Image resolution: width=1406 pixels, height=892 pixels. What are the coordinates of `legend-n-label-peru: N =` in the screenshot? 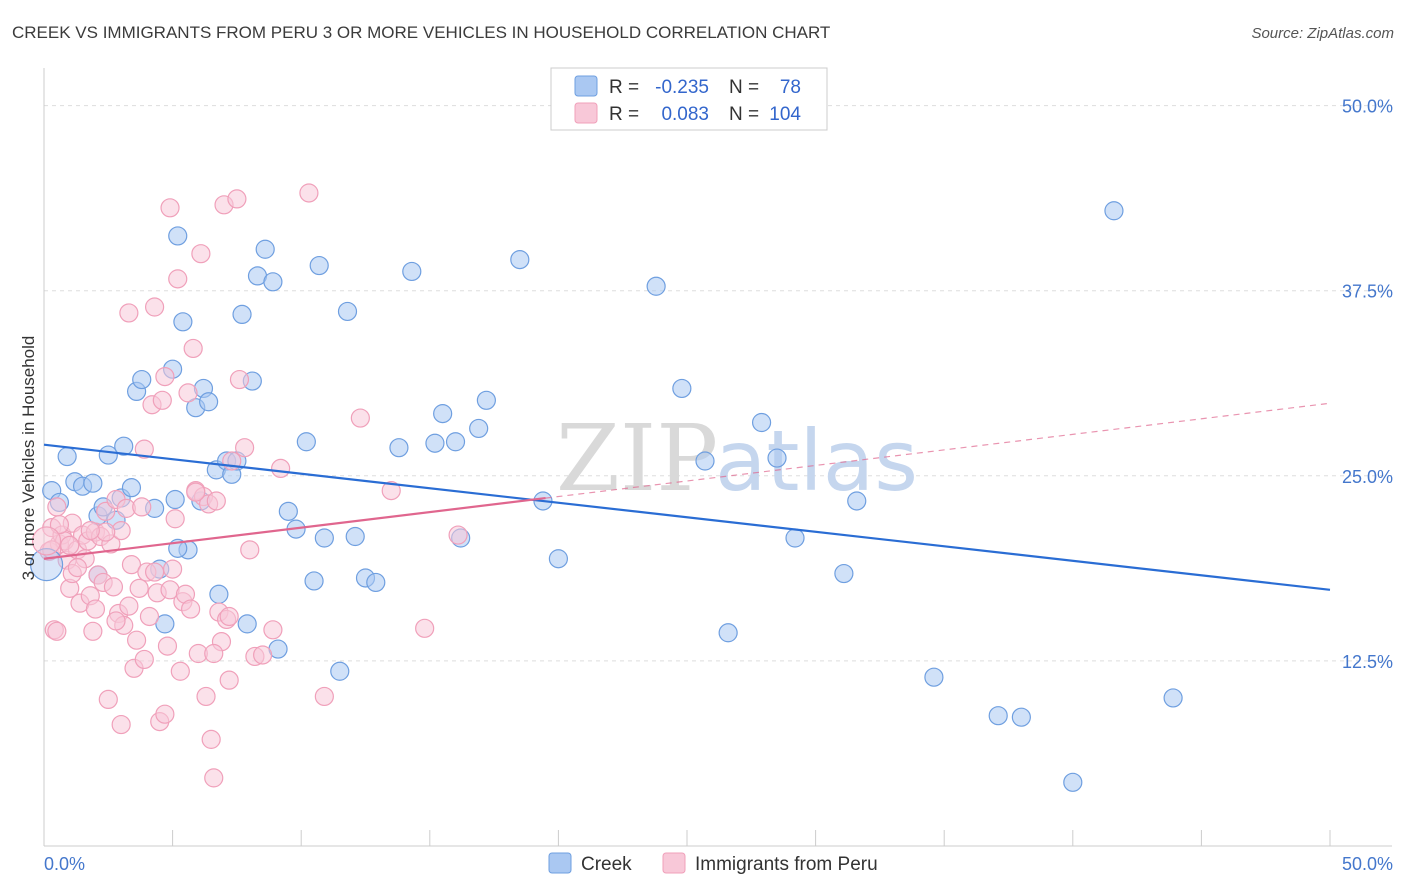 It's located at (744, 114).